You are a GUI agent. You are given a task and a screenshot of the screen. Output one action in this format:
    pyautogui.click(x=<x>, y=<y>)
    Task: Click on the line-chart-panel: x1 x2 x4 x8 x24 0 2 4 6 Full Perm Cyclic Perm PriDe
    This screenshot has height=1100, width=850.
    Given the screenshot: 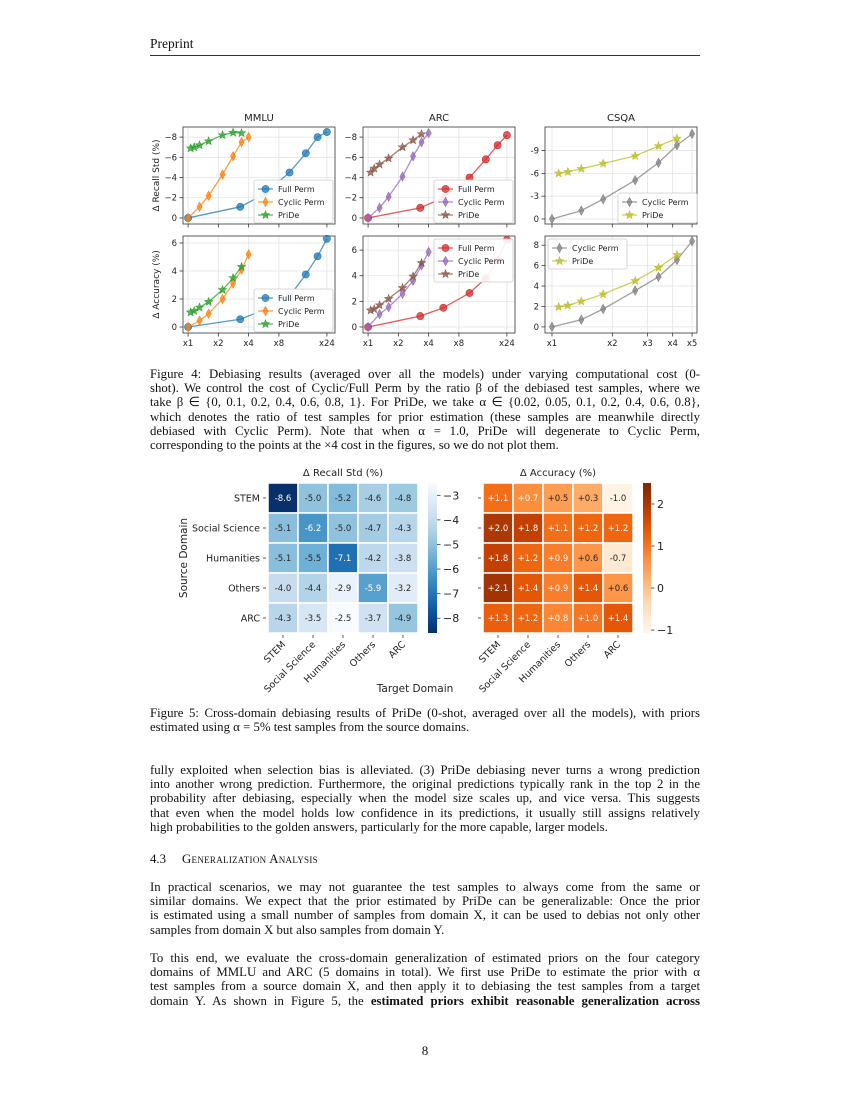 What is the action you would take?
    pyautogui.click(x=434, y=292)
    